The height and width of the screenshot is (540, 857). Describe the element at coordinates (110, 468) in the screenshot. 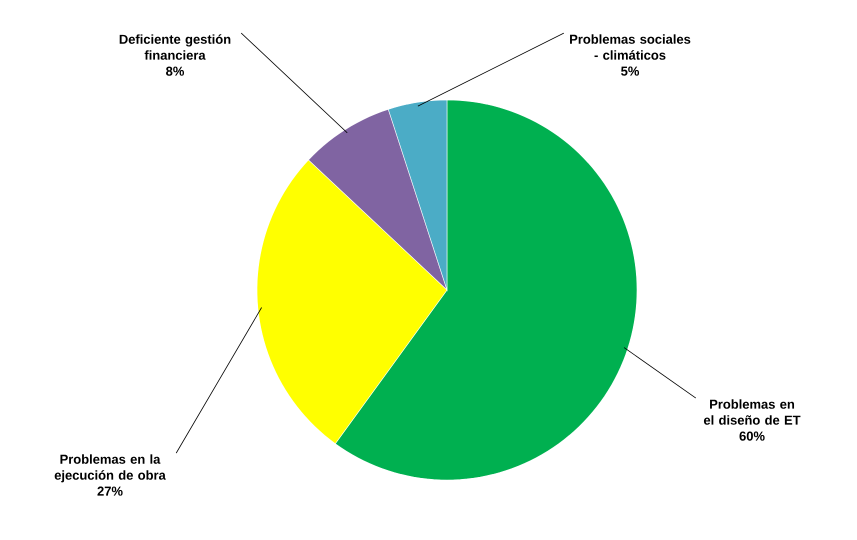

I see `slice-label: Problemas en la ejecución de obra` at that location.